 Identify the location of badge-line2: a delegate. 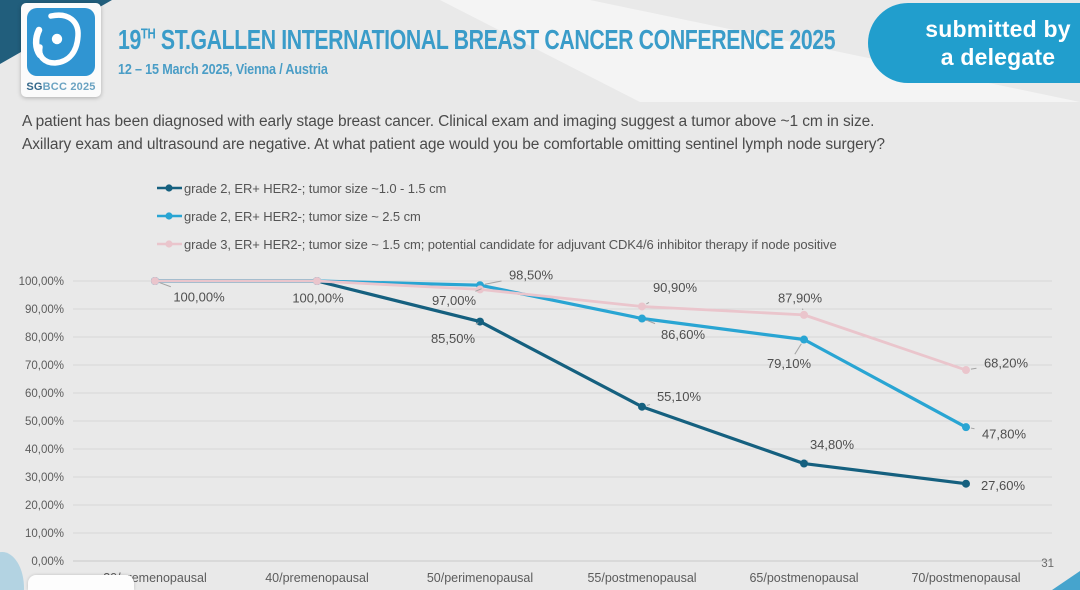
(998, 57).